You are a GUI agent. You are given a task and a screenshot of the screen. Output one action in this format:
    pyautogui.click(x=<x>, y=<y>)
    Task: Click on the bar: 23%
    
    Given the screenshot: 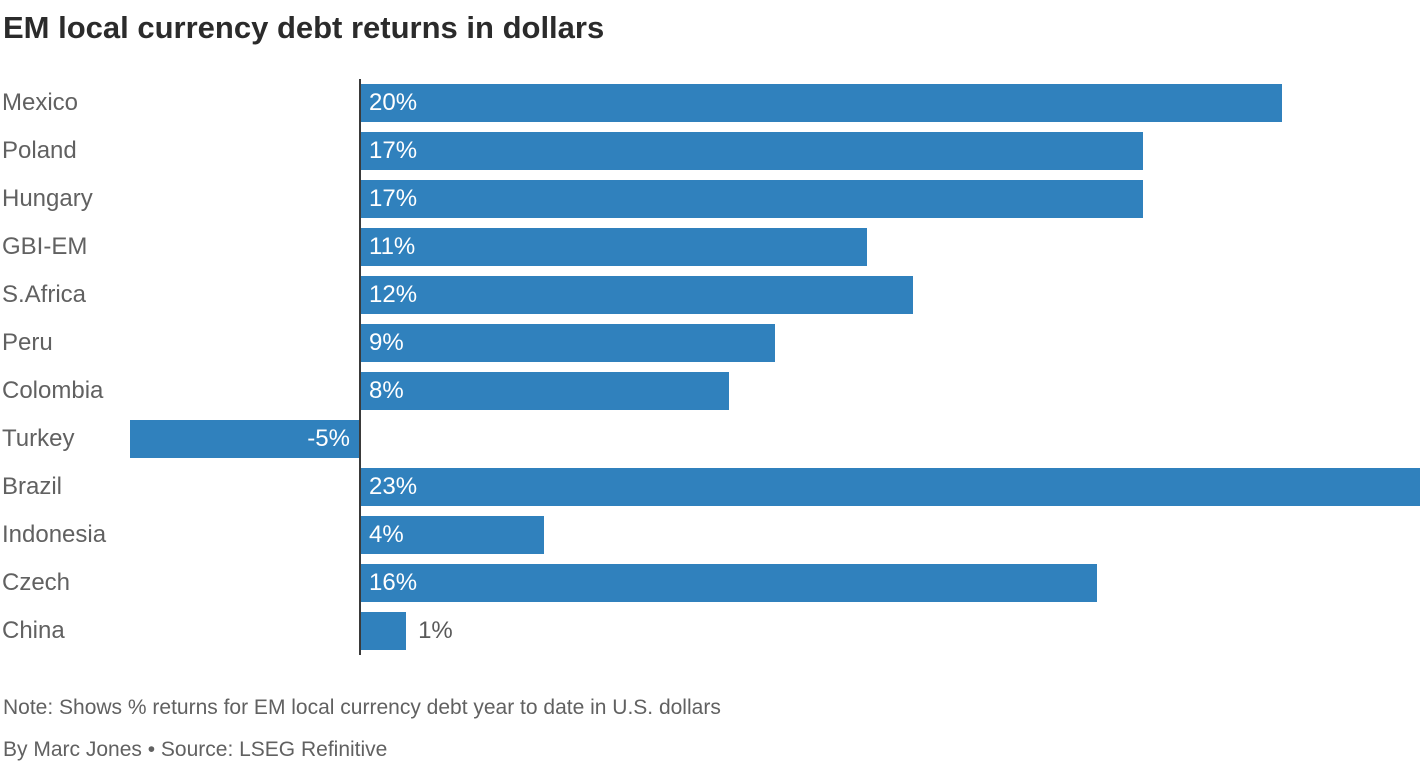 What is the action you would take?
    pyautogui.click(x=890, y=487)
    